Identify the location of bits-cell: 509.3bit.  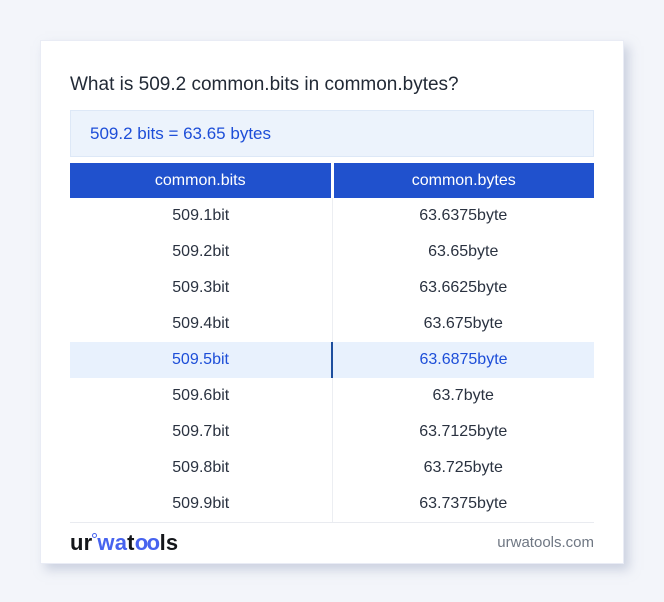
(201, 288).